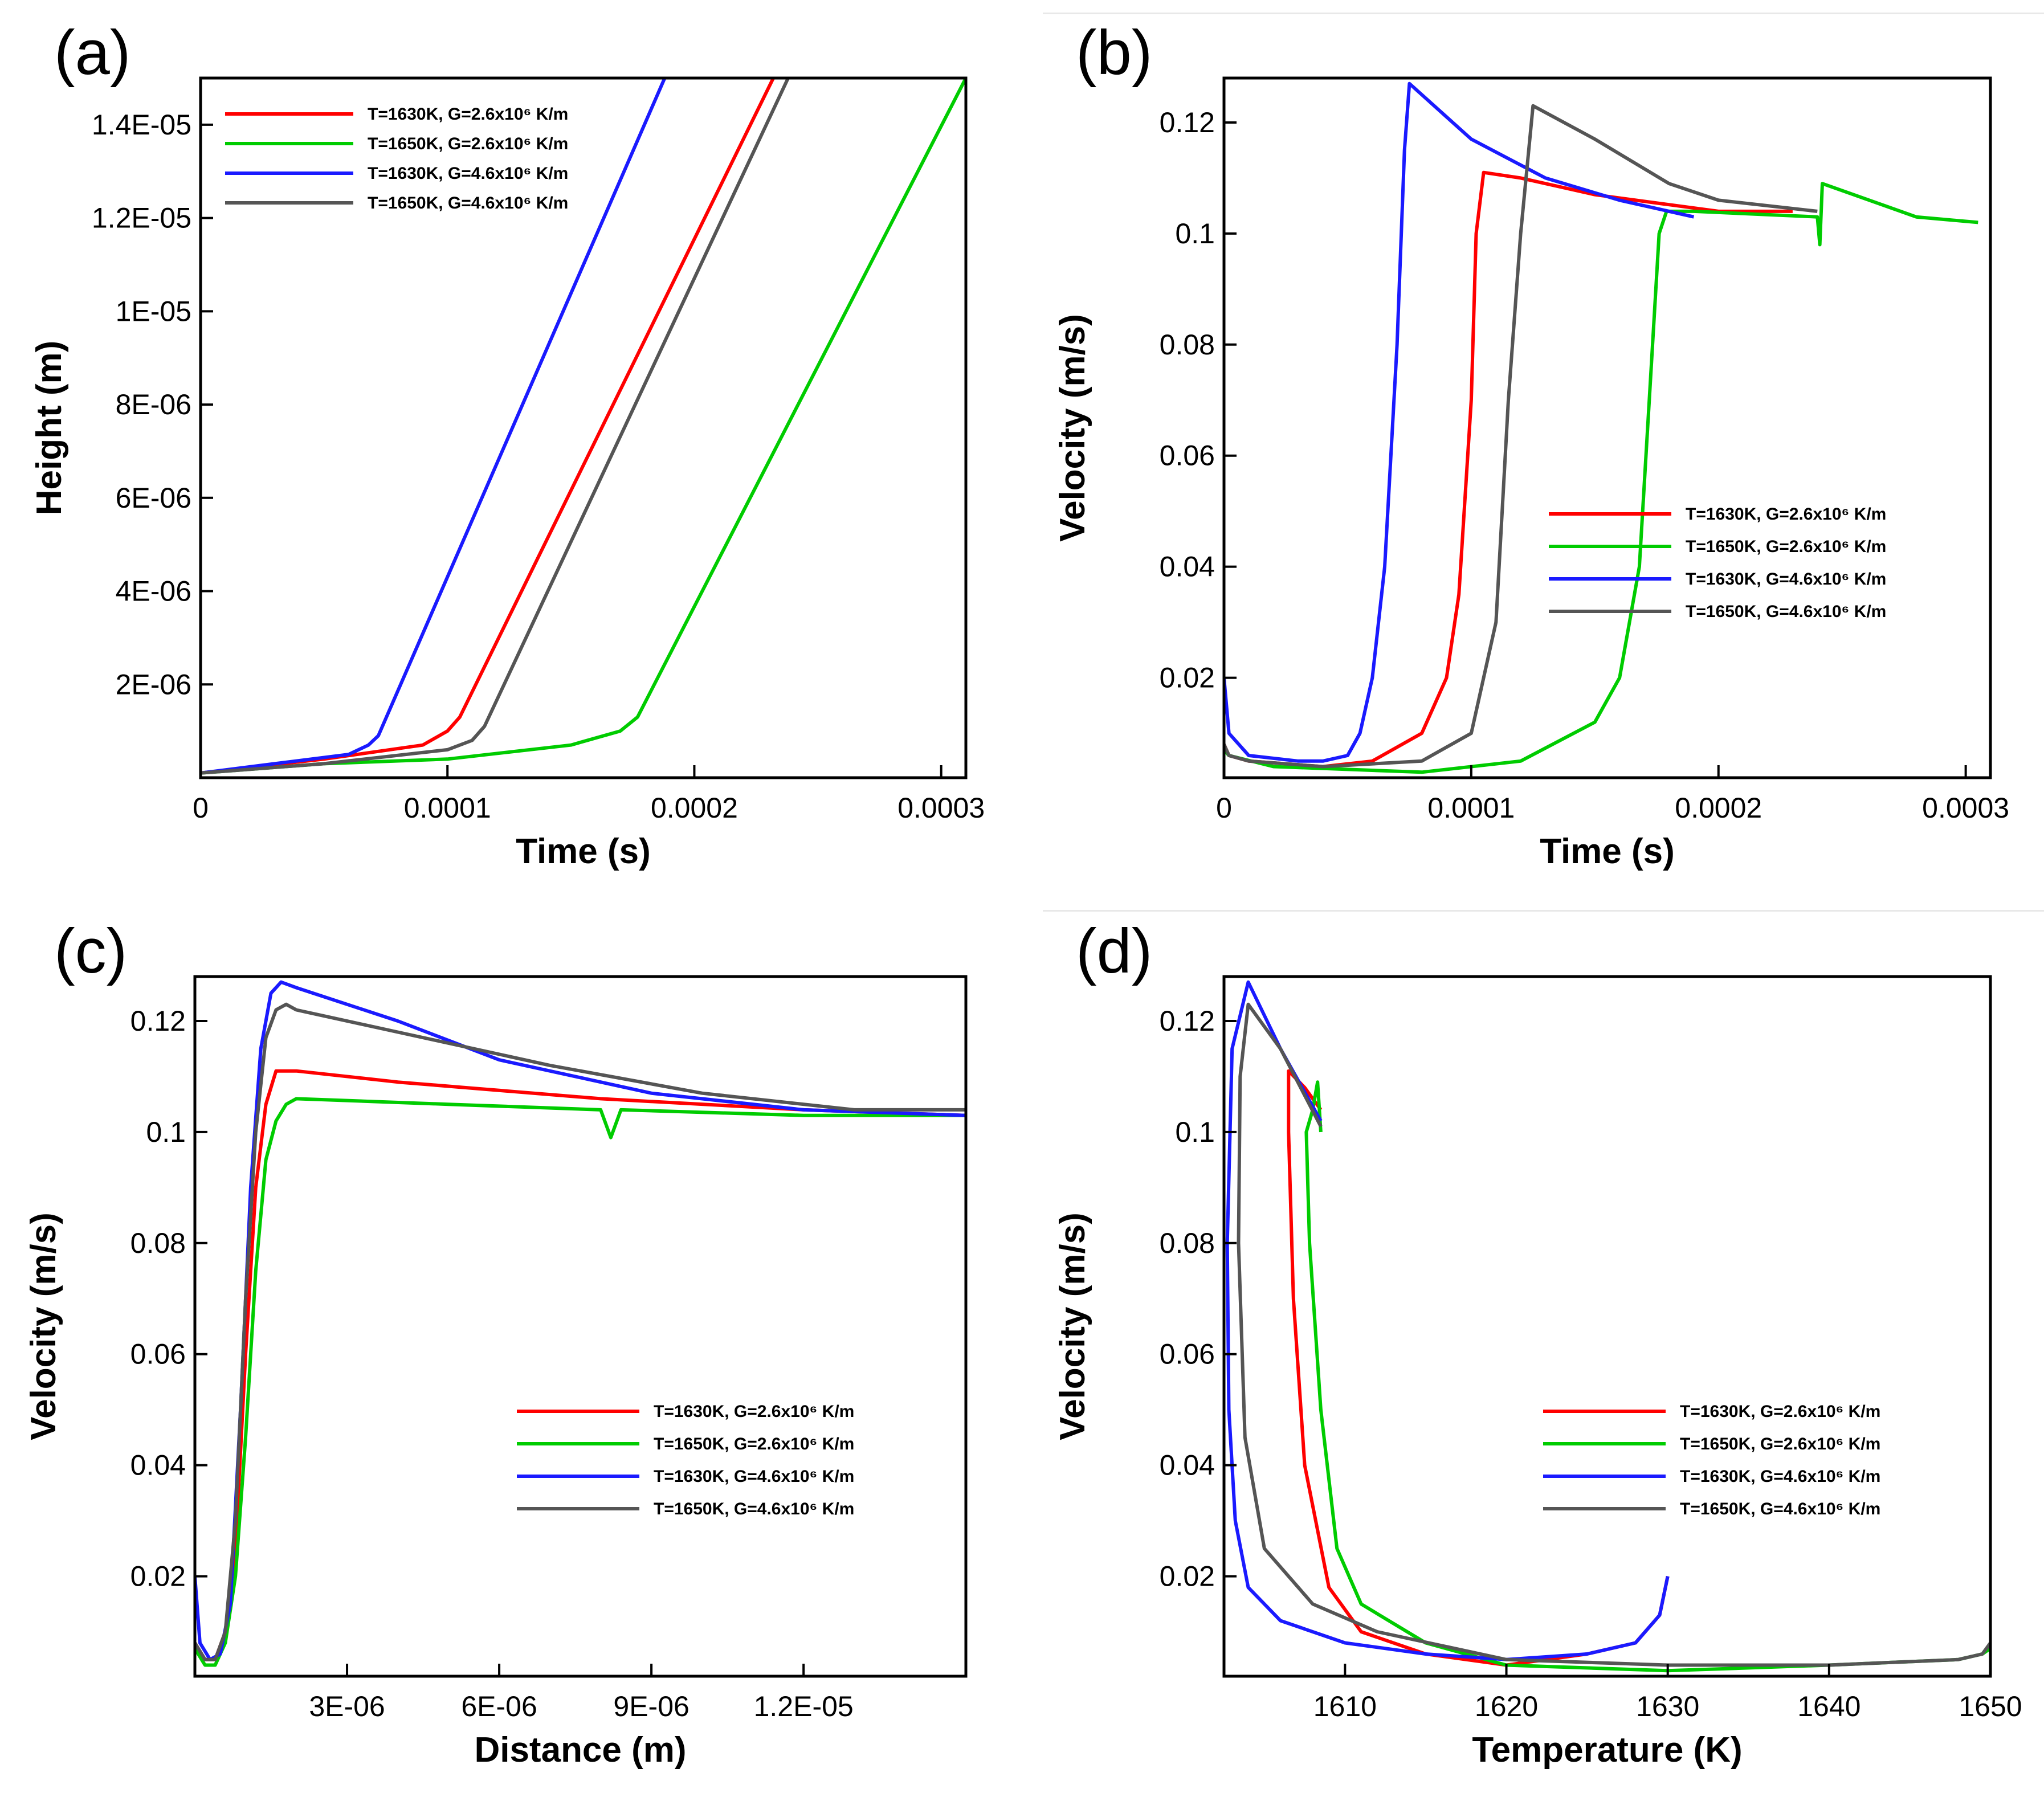 The height and width of the screenshot is (1797, 2044). What do you see at coordinates (1114, 951) in the screenshot?
I see `panel-label: (d)` at bounding box center [1114, 951].